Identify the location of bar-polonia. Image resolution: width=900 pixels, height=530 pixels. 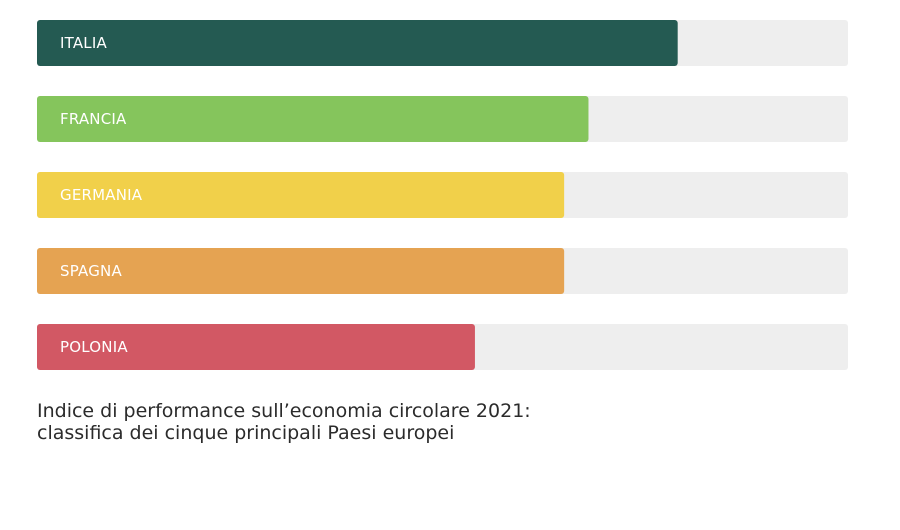
(256, 347).